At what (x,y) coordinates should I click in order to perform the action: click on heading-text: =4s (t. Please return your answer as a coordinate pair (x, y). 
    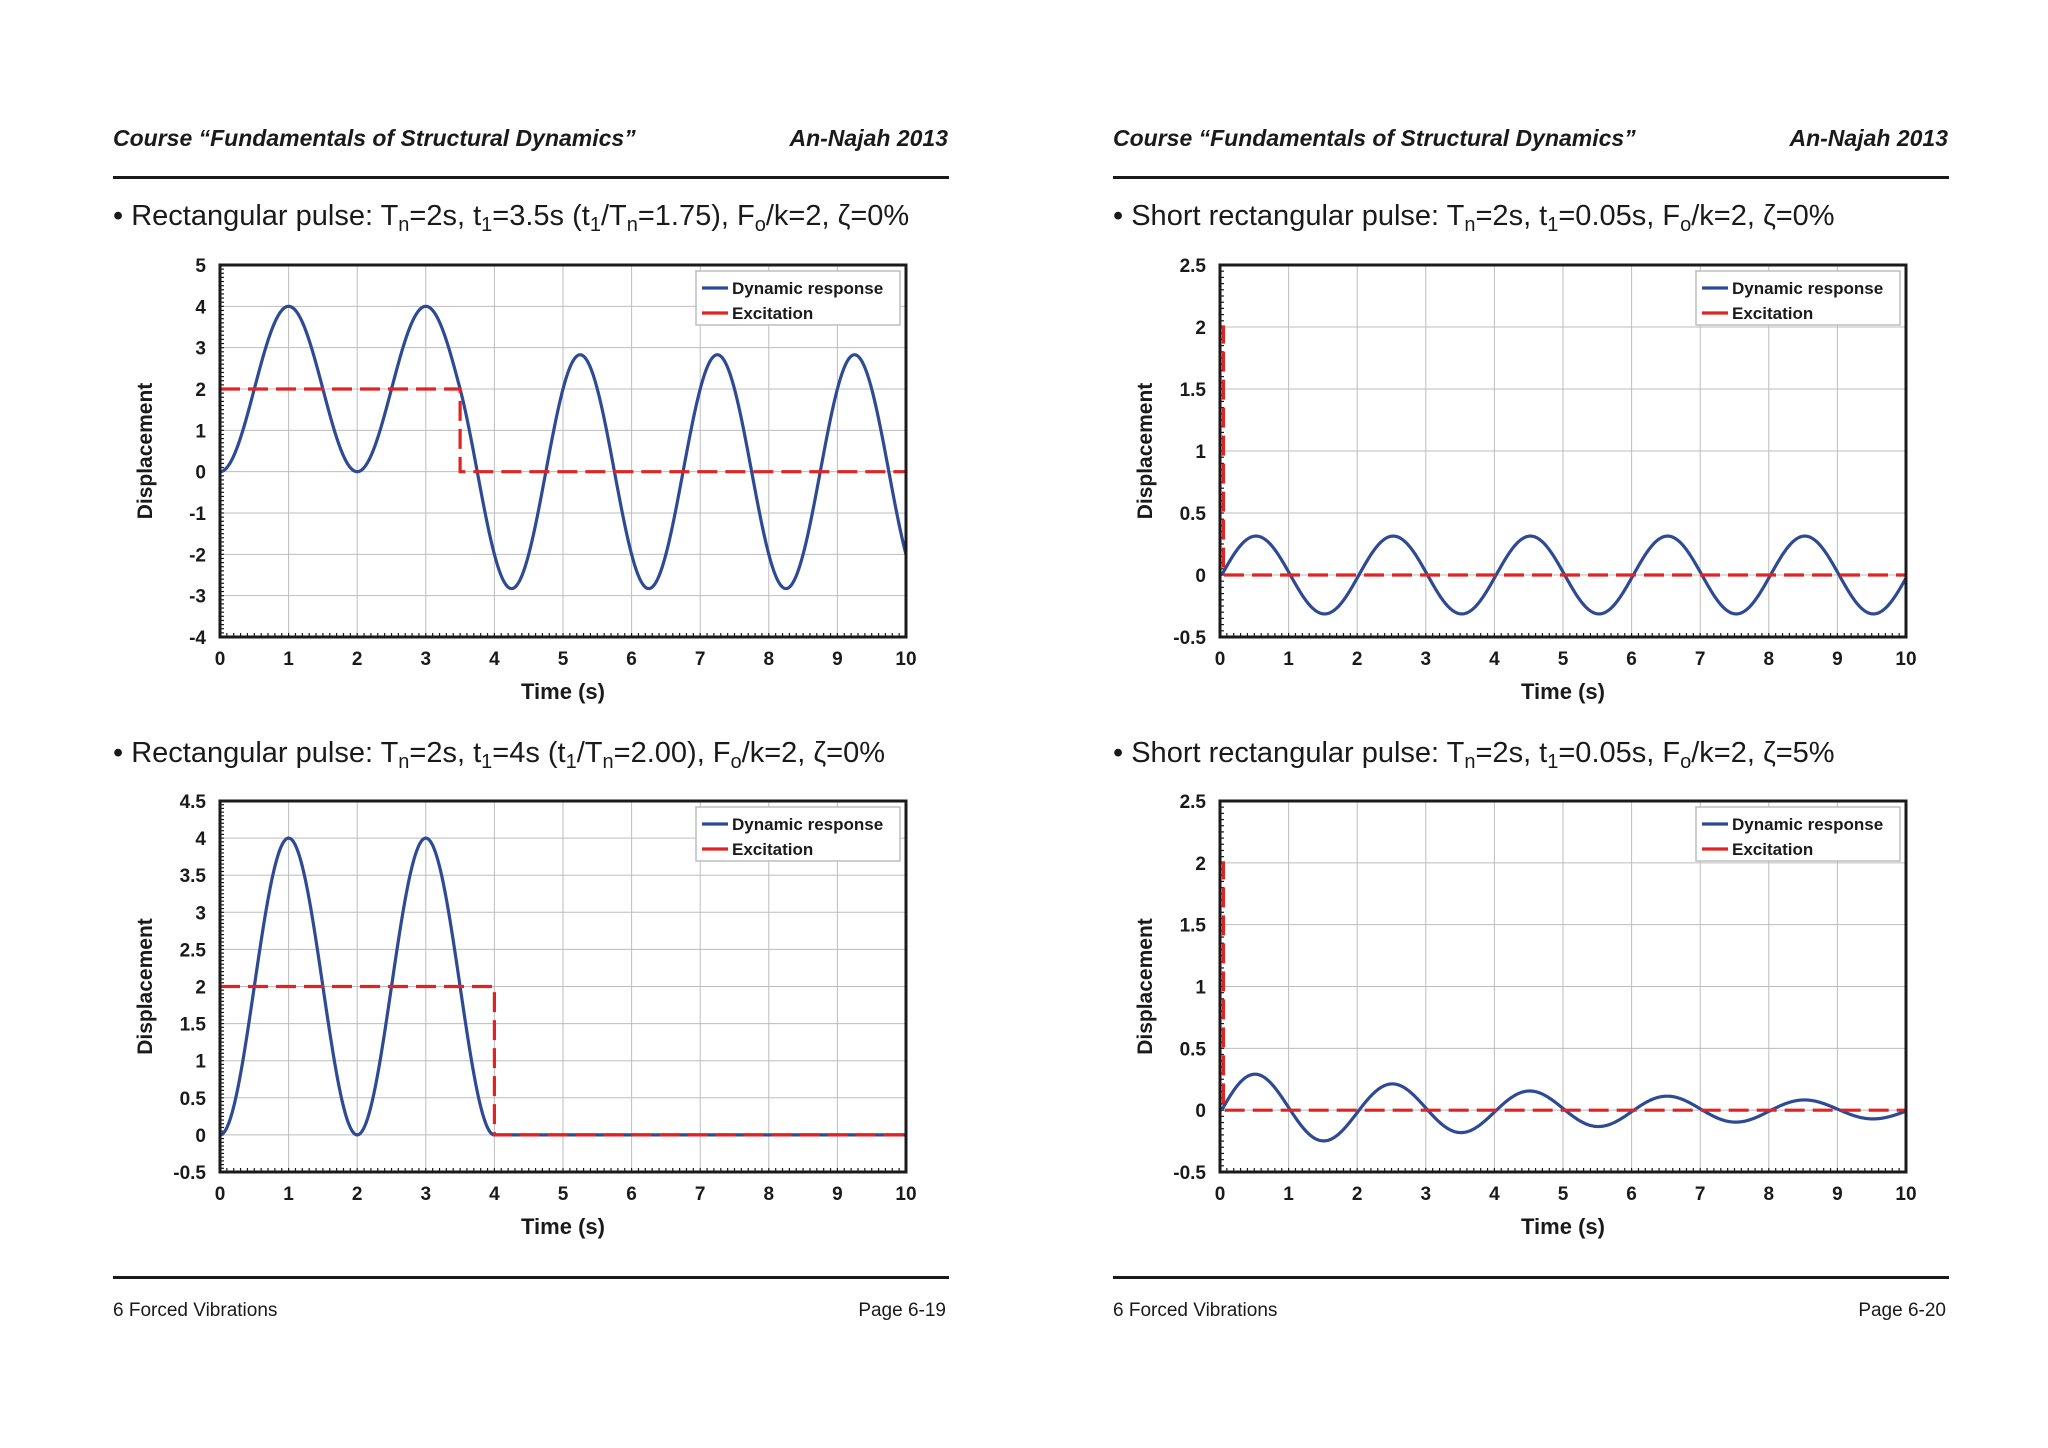
    Looking at the image, I should click on (529, 753).